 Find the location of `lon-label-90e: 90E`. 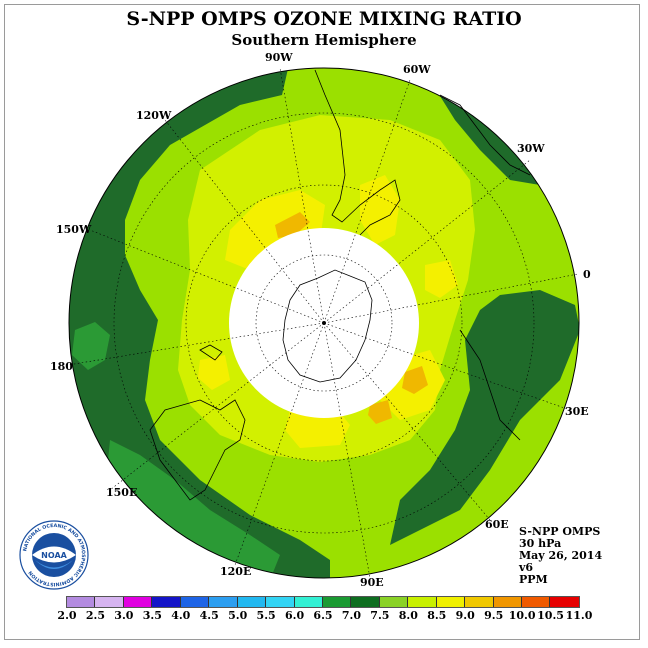

lon-label-90e: 90E is located at coordinates (372, 582).